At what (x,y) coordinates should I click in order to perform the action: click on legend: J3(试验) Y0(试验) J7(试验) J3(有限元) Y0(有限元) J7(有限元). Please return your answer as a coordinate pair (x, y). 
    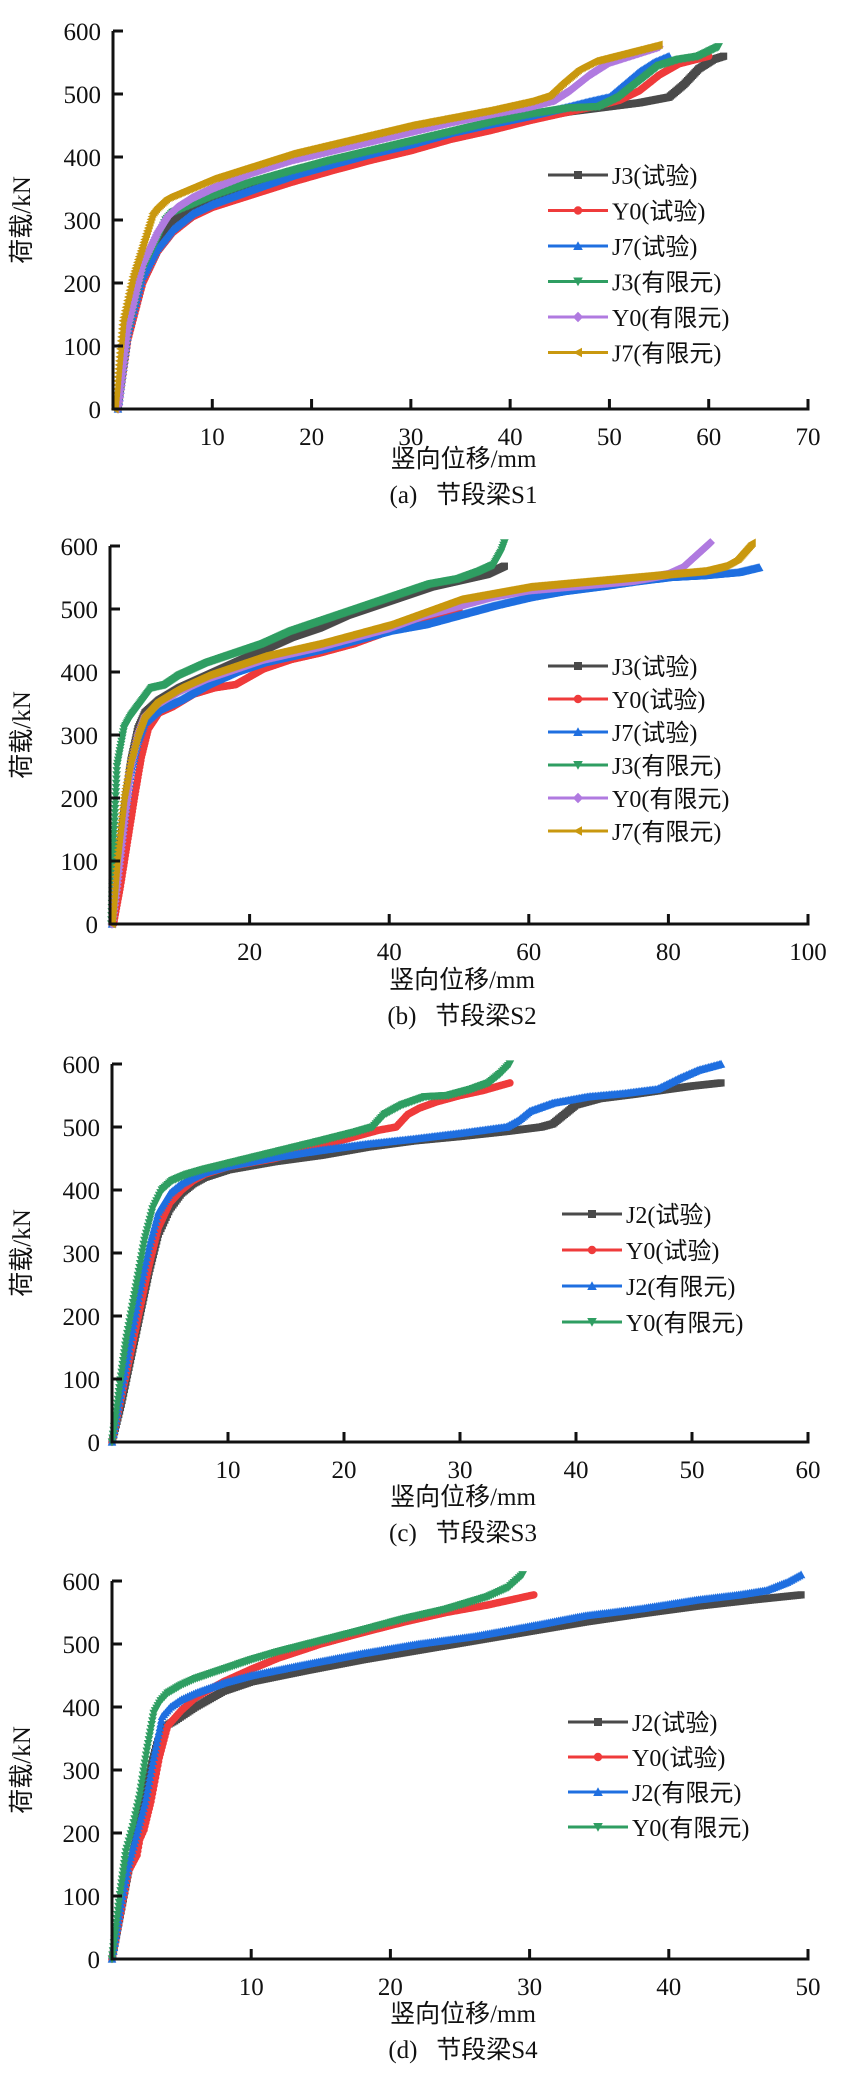
    Looking at the image, I should click on (638, 265).